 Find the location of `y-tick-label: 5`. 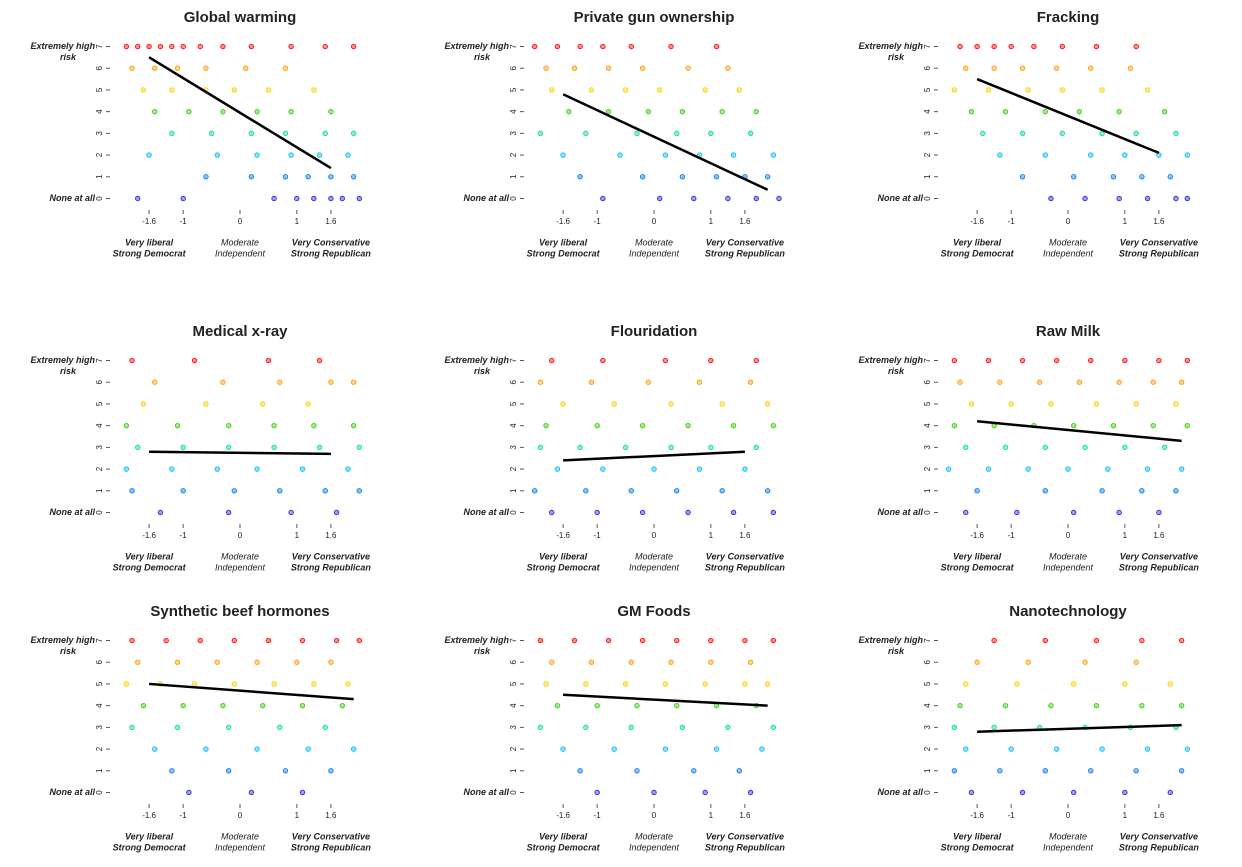

y-tick-label: 5 is located at coordinates (513, 683).